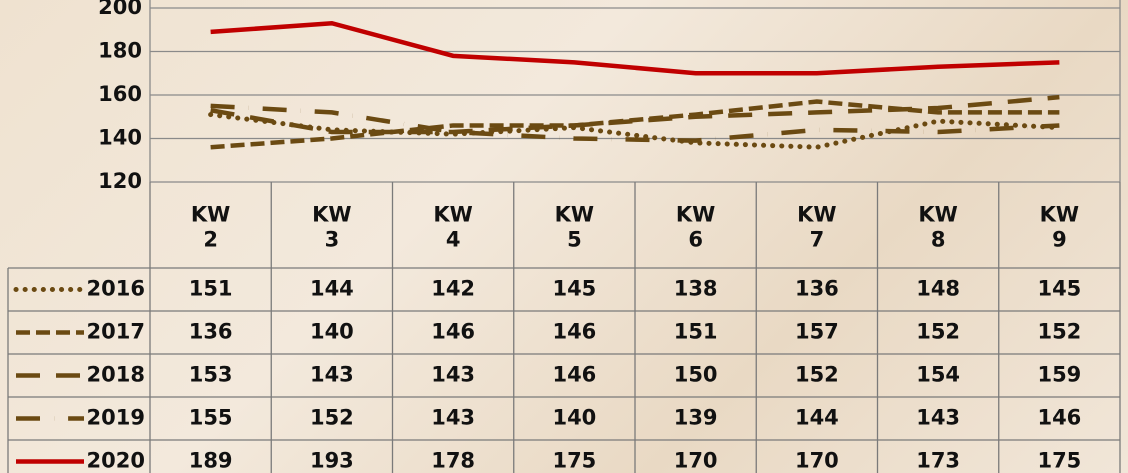 The width and height of the screenshot is (1128, 473). Describe the element at coordinates (331, 226) in the screenshot. I see `x-tick-label: KW 3` at that location.